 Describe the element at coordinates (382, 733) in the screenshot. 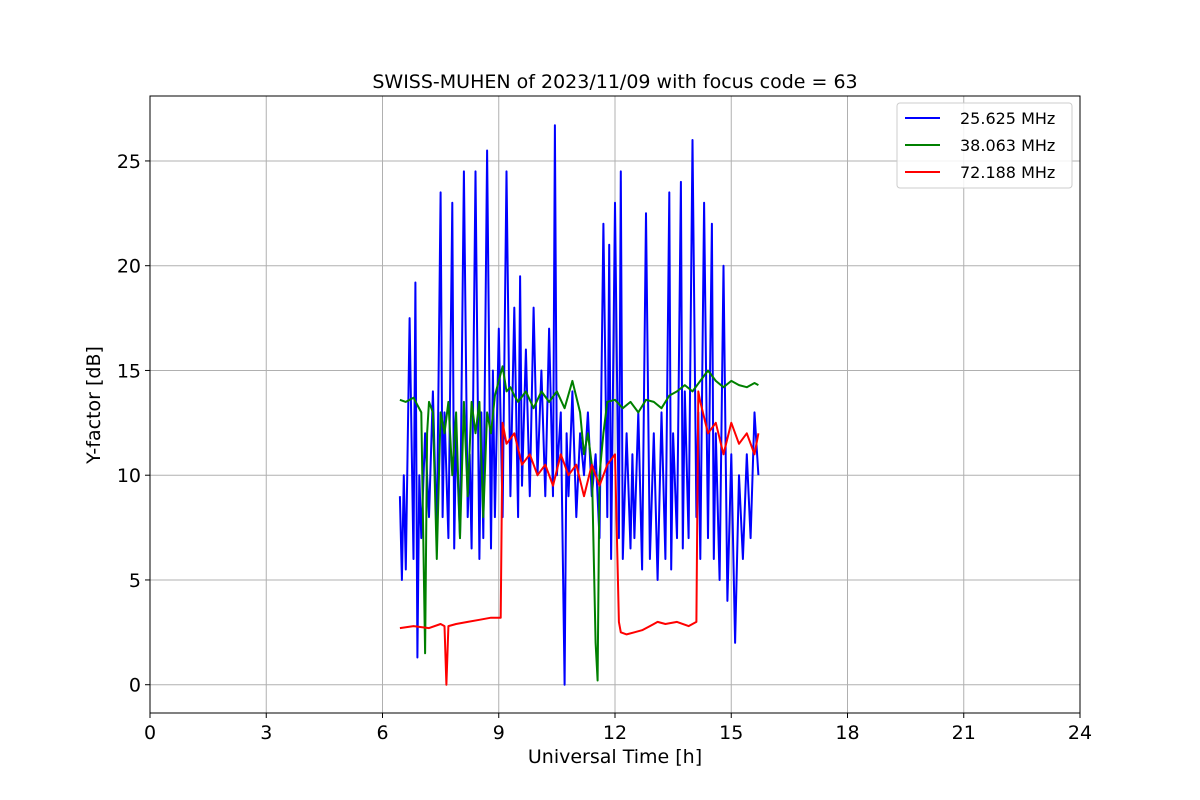

I see `x-tick-label: 6` at that location.